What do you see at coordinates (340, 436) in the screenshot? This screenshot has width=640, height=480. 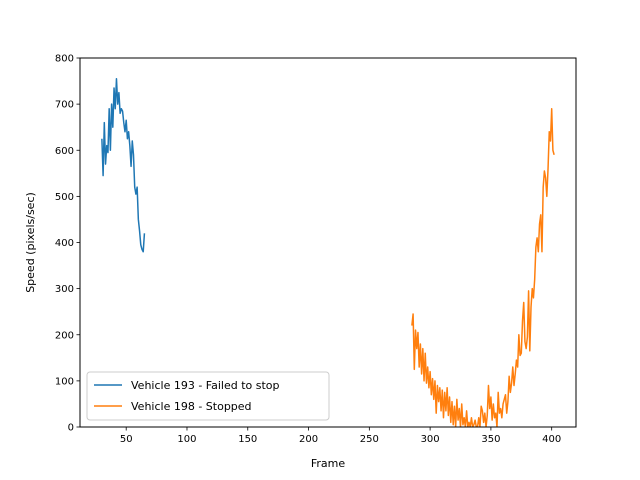 I see `x-axis-ticks: 50 100 150 200 250 300 350 400` at bounding box center [340, 436].